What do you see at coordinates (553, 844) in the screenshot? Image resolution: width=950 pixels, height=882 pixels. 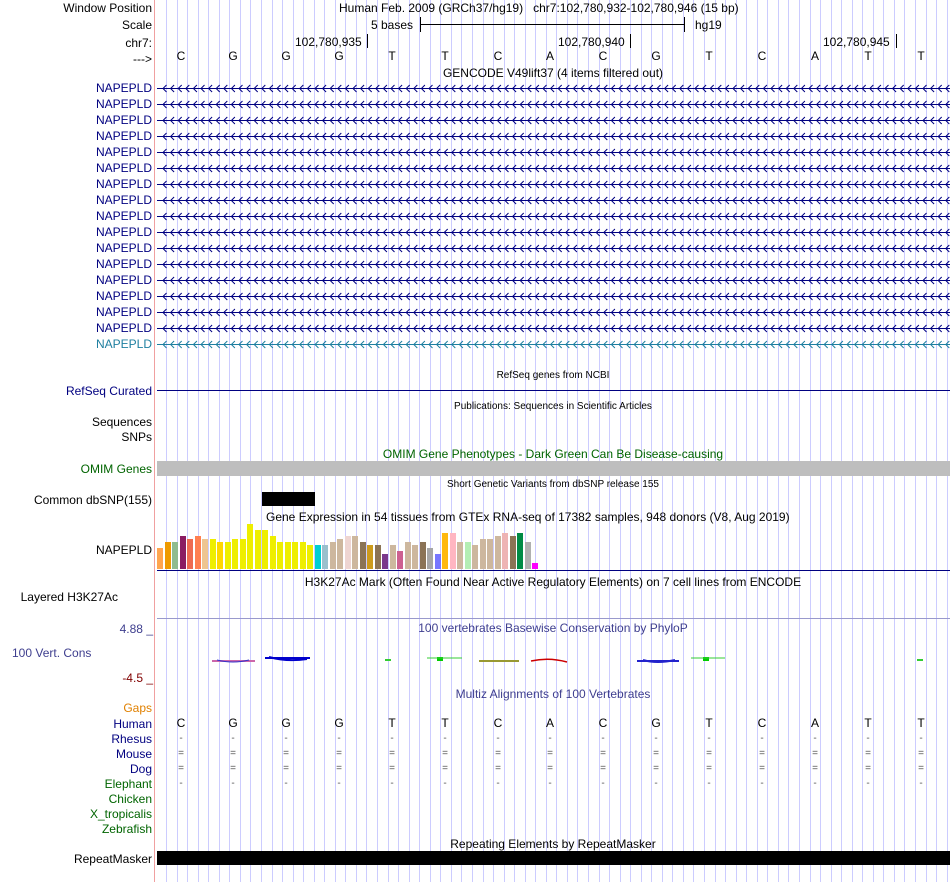 I see `repeatmasker-title: Repeating Elements by RepeatMasker` at bounding box center [553, 844].